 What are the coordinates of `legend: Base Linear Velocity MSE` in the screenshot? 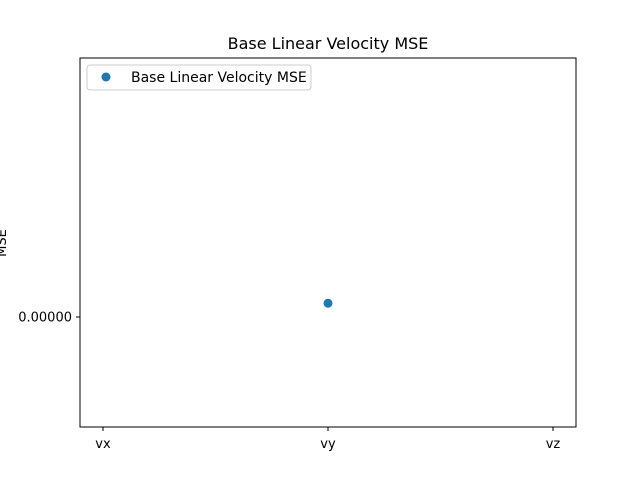 It's located at (199, 77).